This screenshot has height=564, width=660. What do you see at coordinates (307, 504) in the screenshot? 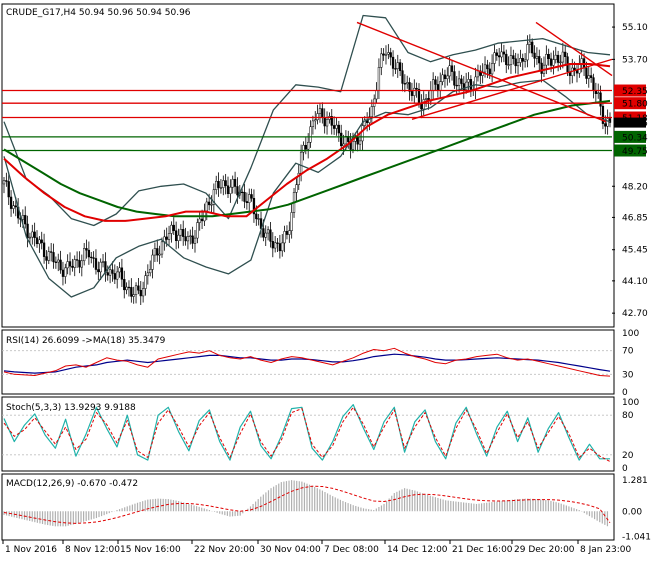
I see `macd-signal-line` at bounding box center [307, 504].